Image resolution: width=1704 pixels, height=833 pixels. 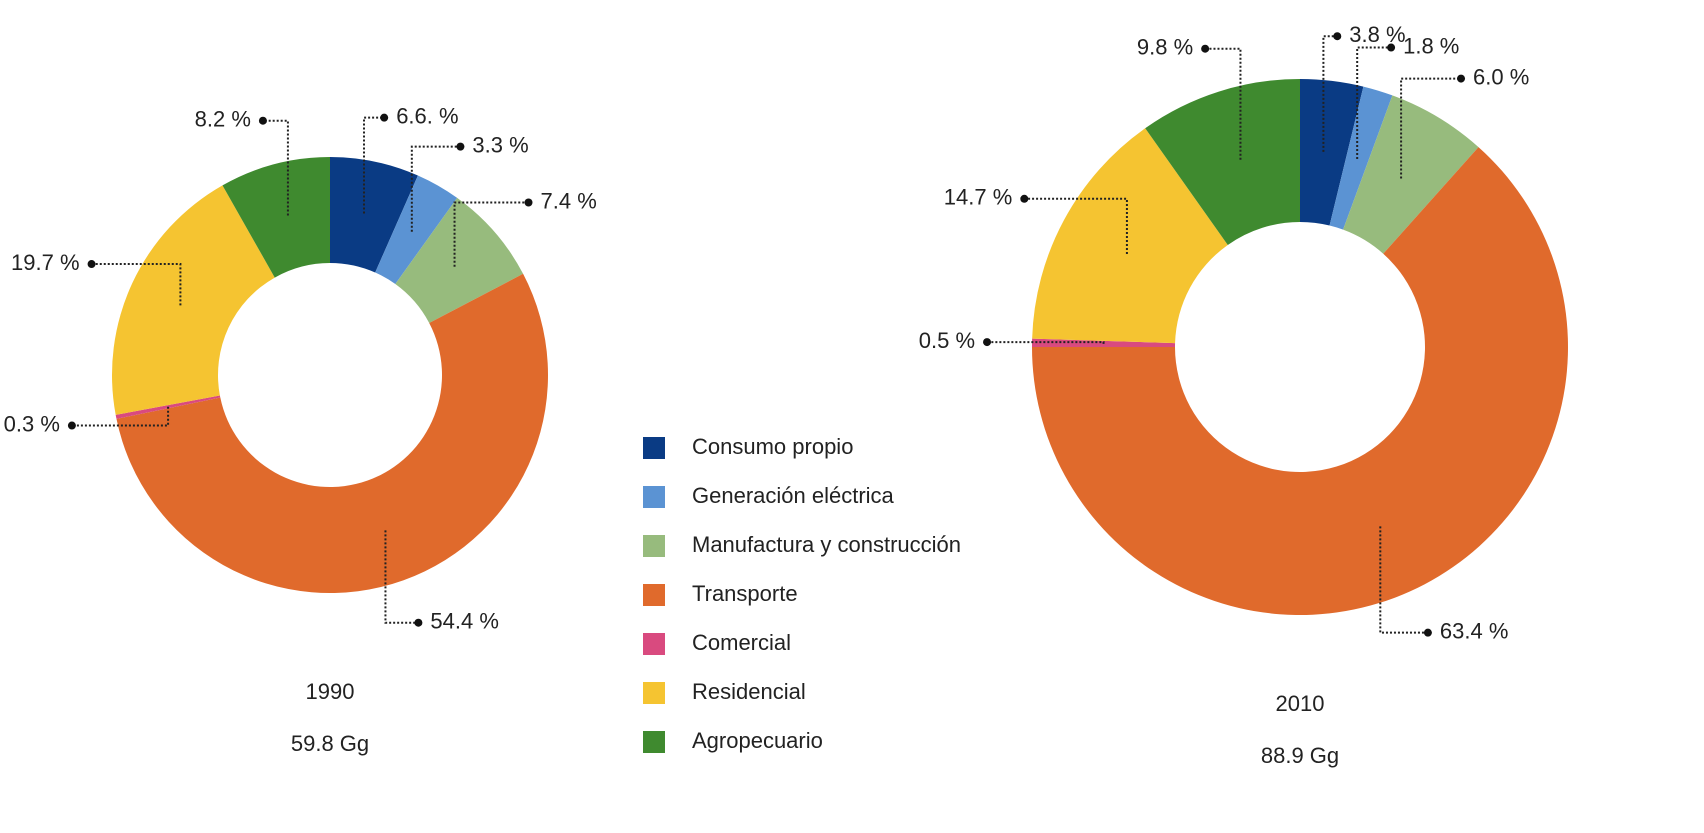 I want to click on legend-label: Transporte, so click(x=745, y=593).